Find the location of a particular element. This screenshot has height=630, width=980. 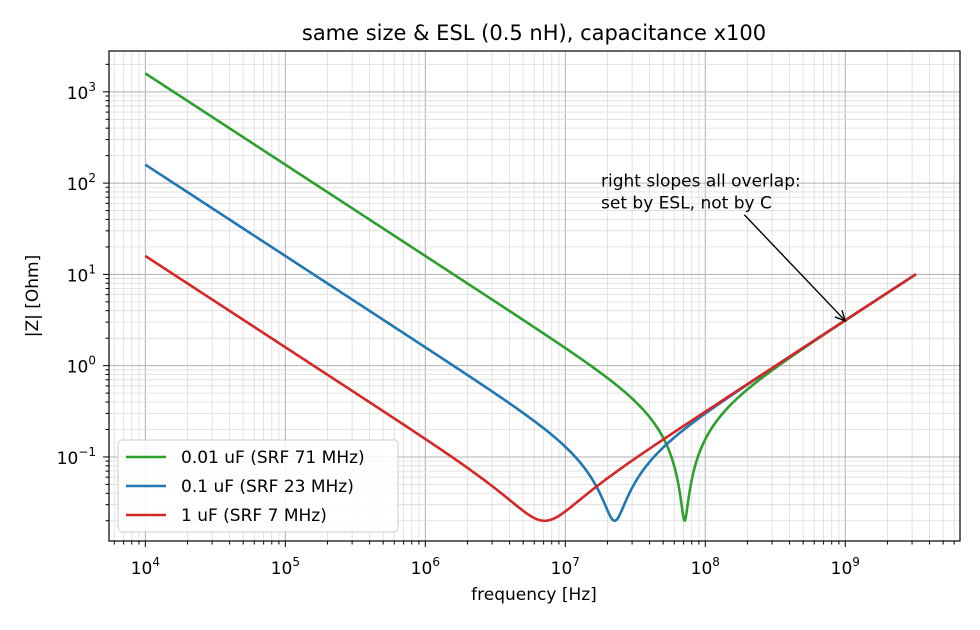

y-tick-label: 10⁰ is located at coordinates (81, 366).